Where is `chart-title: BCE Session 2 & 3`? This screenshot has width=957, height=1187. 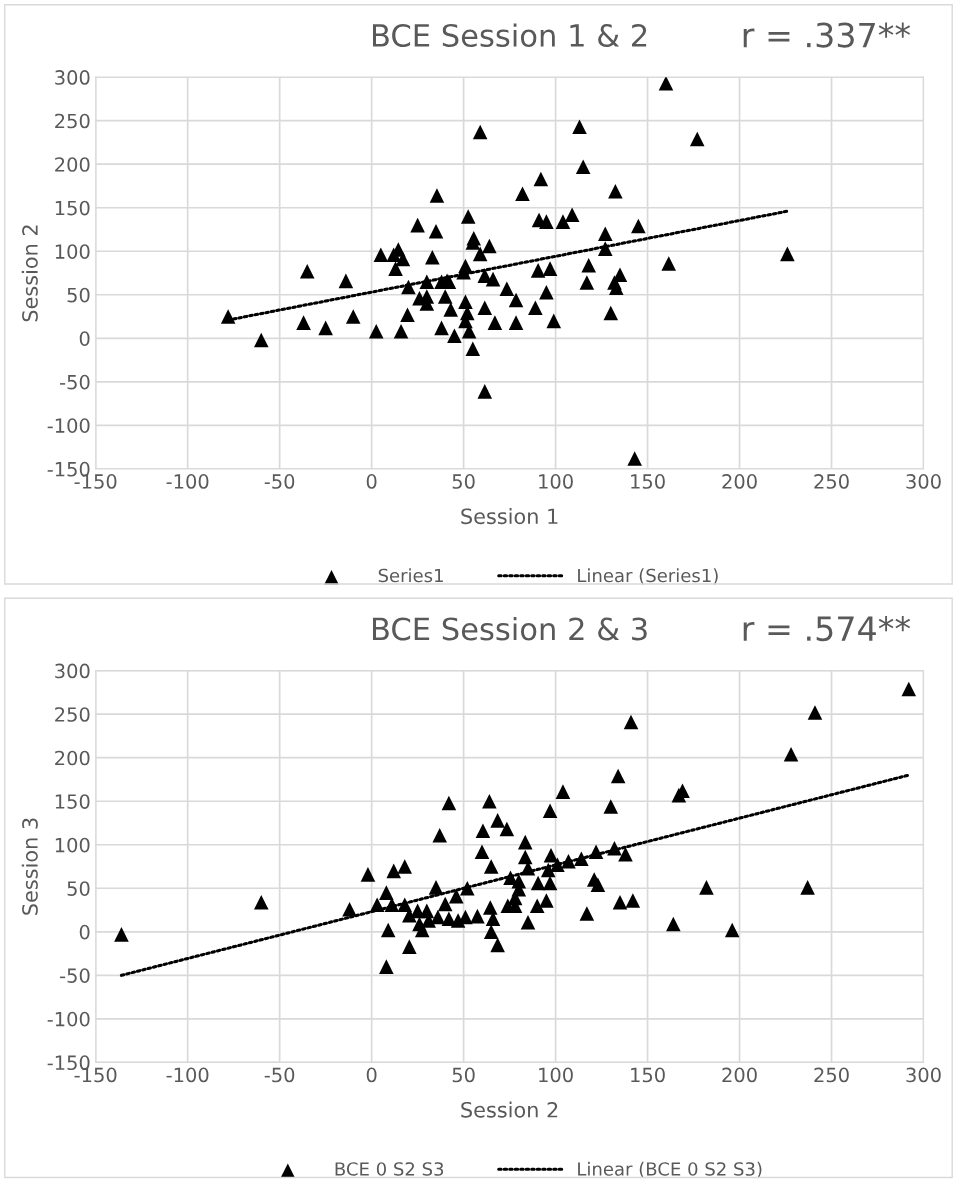
chart-title: BCE Session 2 & 3 is located at coordinates (510, 628).